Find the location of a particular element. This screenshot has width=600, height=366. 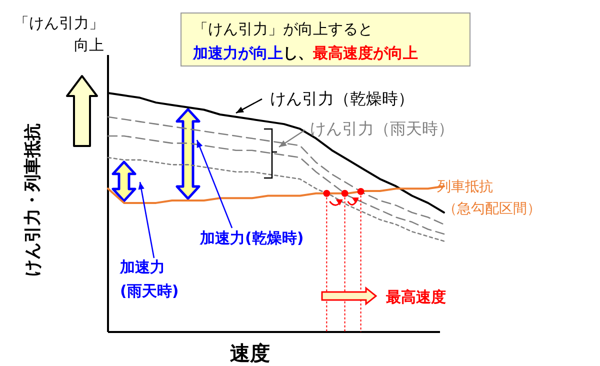

text: 「けん引力」が向上すると is located at coordinates (283, 29).